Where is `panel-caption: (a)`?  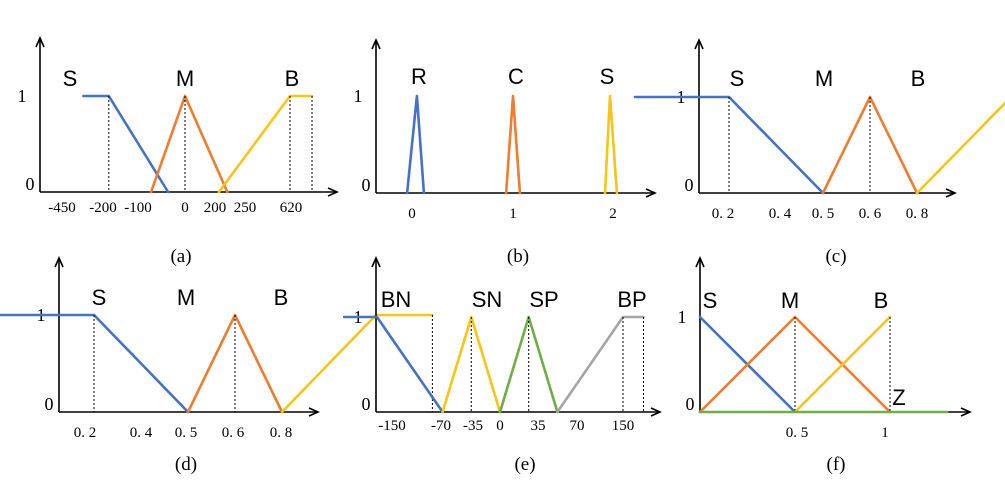 panel-caption: (a) is located at coordinates (180, 256).